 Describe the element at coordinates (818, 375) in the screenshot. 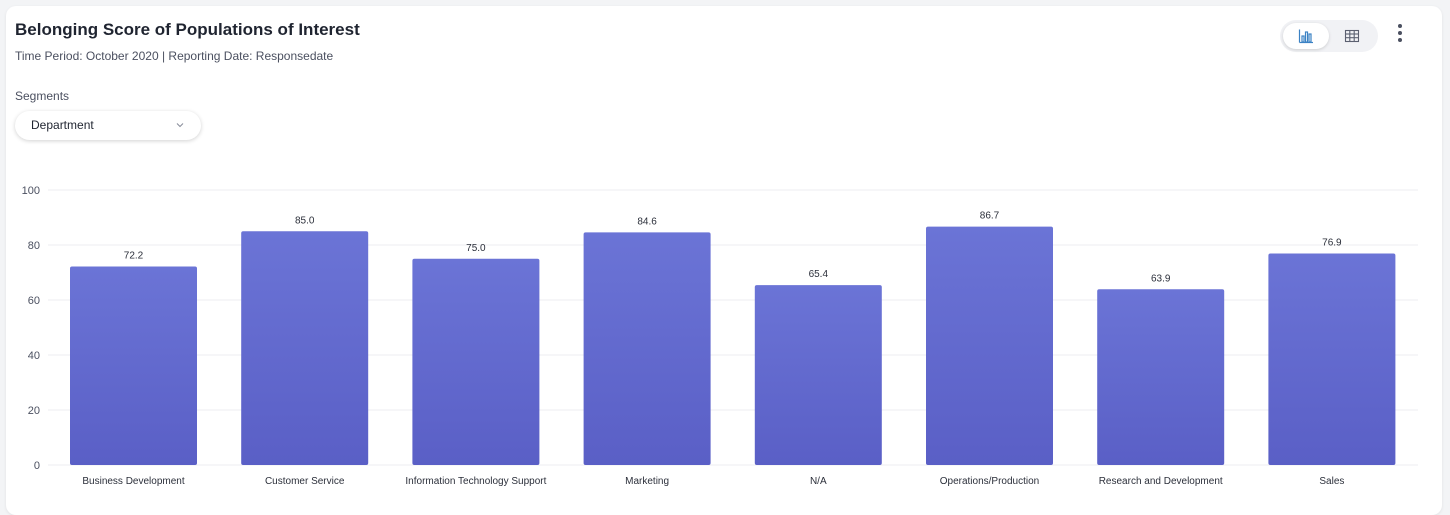

I see `bar-n-a` at that location.